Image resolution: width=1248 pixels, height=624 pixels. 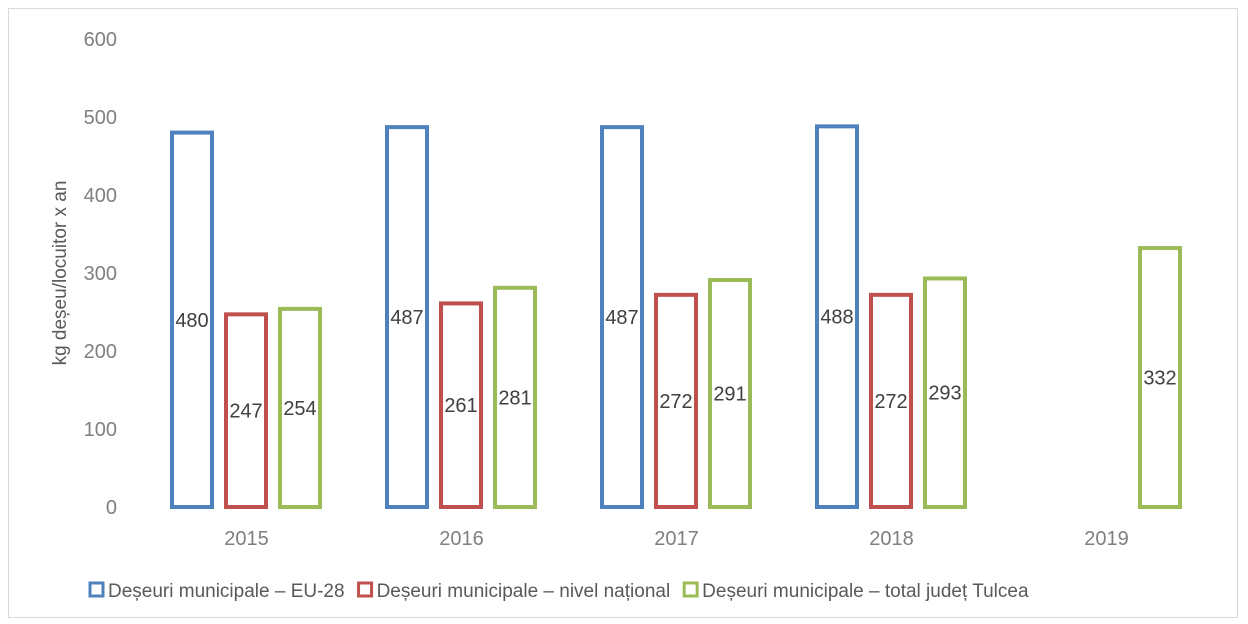 What do you see at coordinates (891, 539) in the screenshot?
I see `x-tick-label: 2018` at bounding box center [891, 539].